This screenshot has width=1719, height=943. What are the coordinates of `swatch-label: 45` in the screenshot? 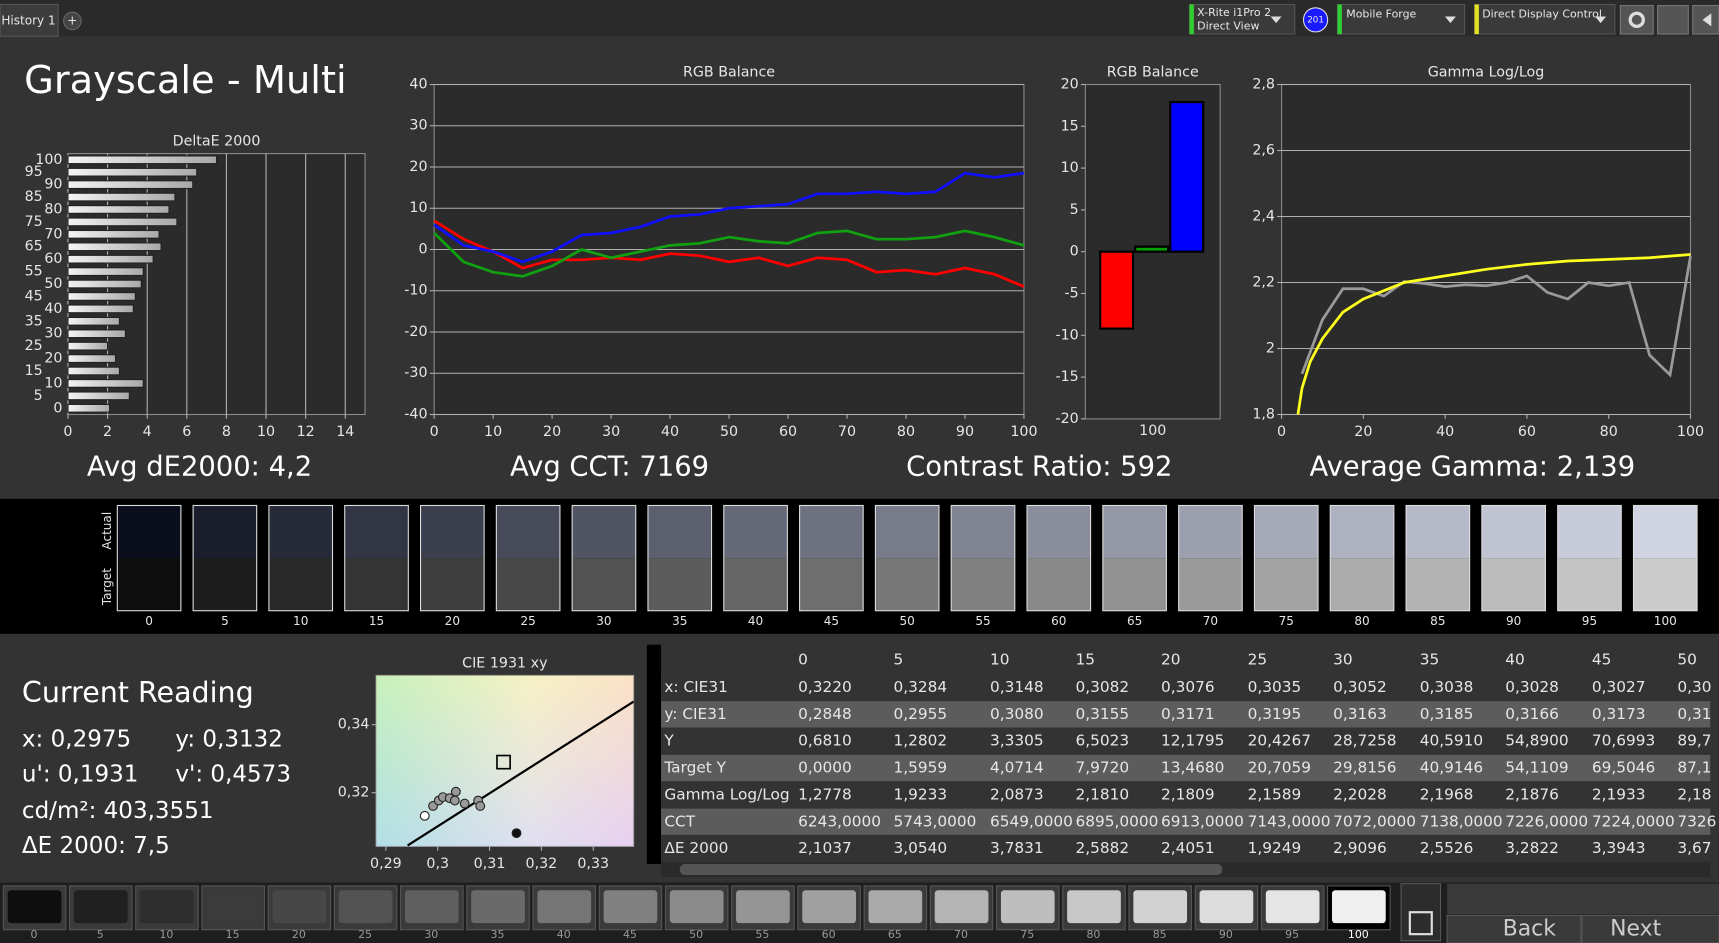 It's located at (831, 621).